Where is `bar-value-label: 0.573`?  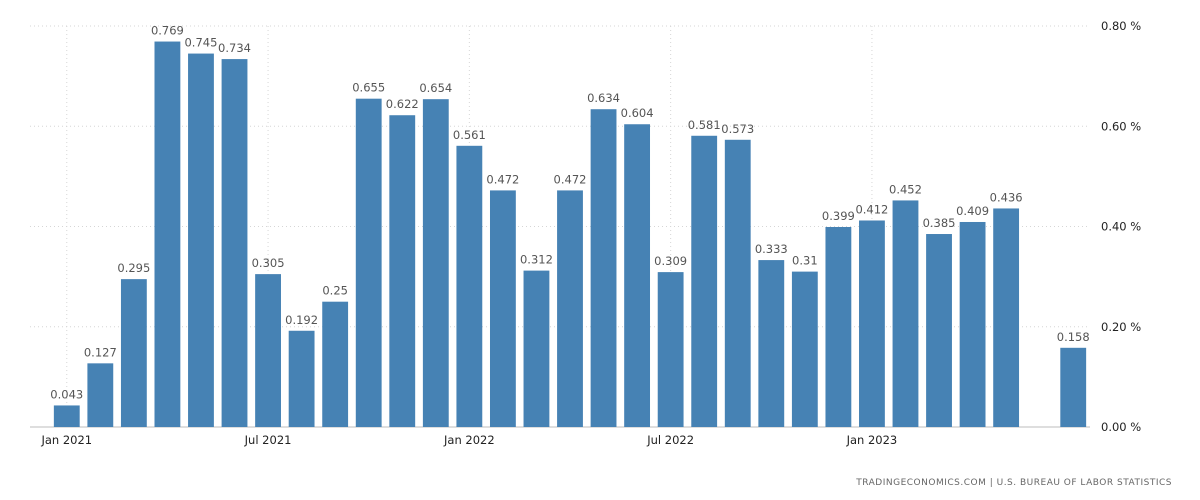 bar-value-label: 0.573 is located at coordinates (737, 129).